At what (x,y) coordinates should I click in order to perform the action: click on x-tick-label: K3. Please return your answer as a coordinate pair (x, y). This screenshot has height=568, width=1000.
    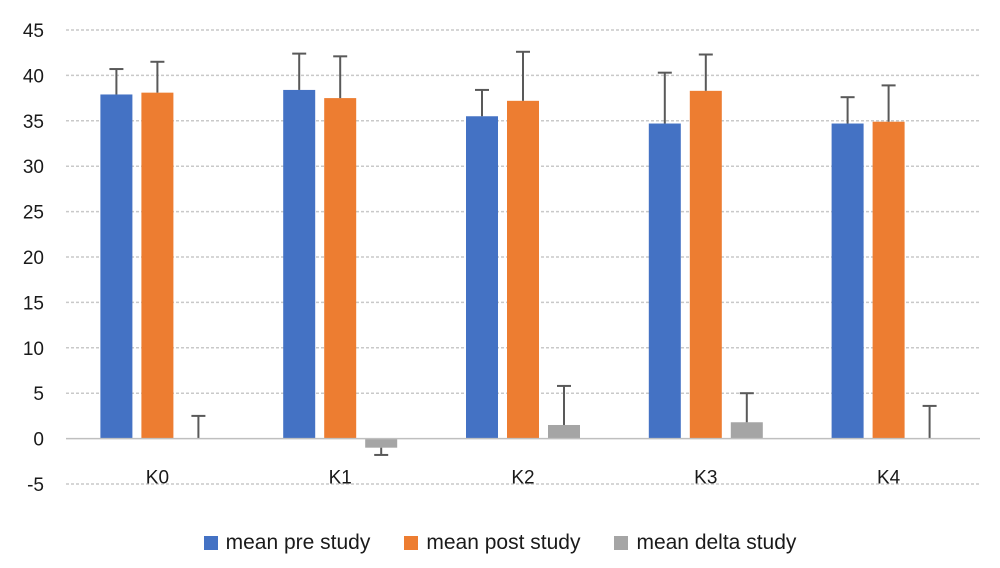
    Looking at the image, I should click on (705, 478).